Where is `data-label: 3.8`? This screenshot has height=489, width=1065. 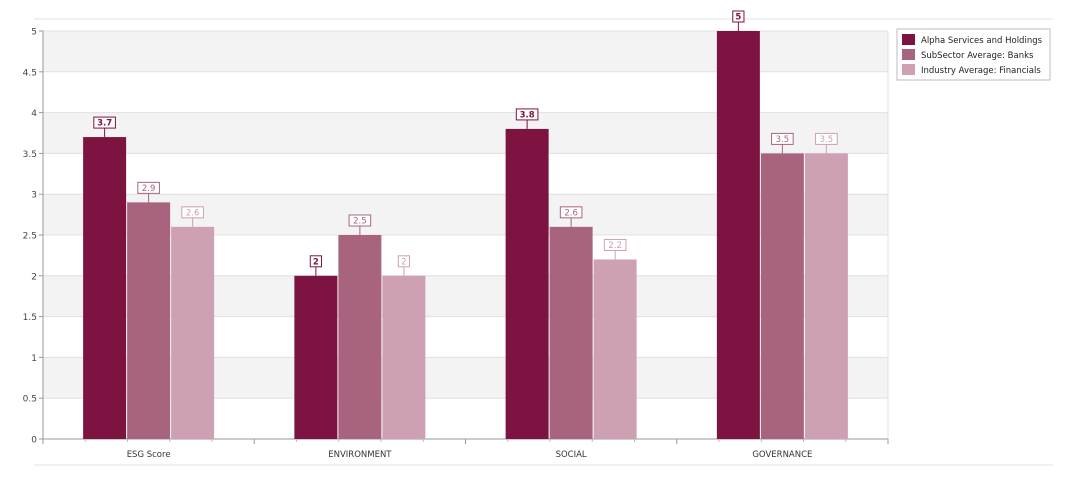
data-label: 3.8 is located at coordinates (527, 115).